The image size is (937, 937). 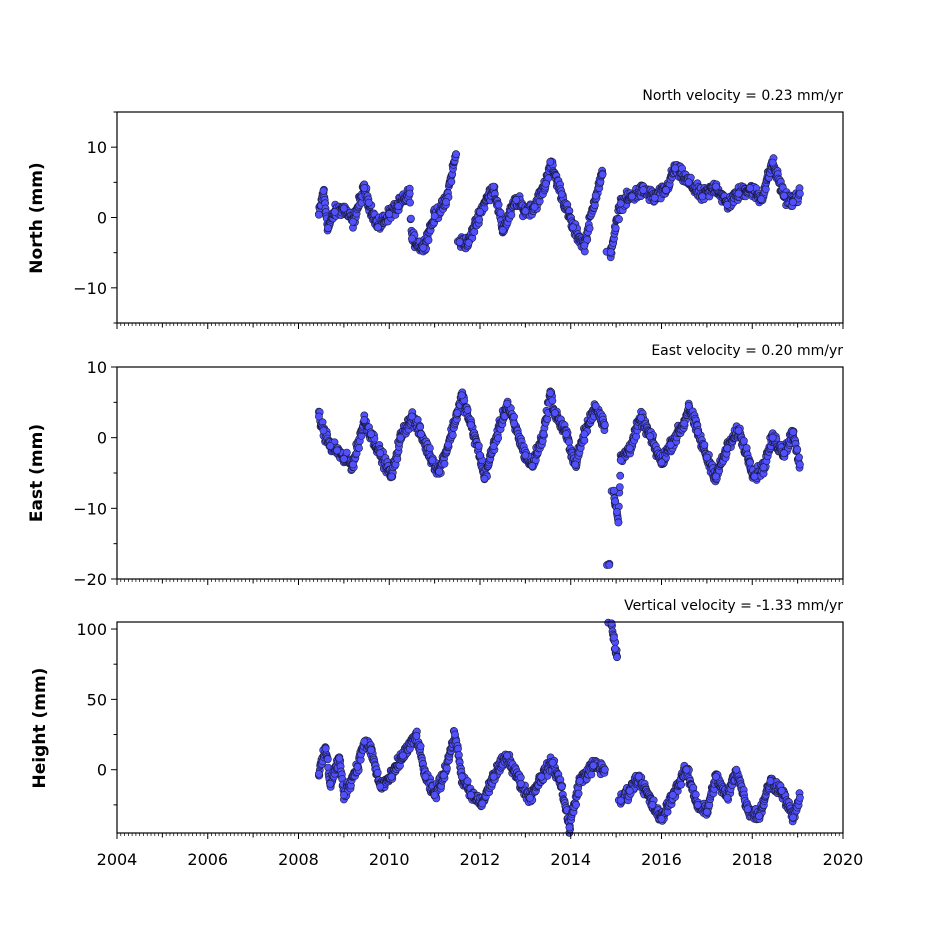 What do you see at coordinates (37, 217) in the screenshot?
I see `north-y-axis-label: North (mm)` at bounding box center [37, 217].